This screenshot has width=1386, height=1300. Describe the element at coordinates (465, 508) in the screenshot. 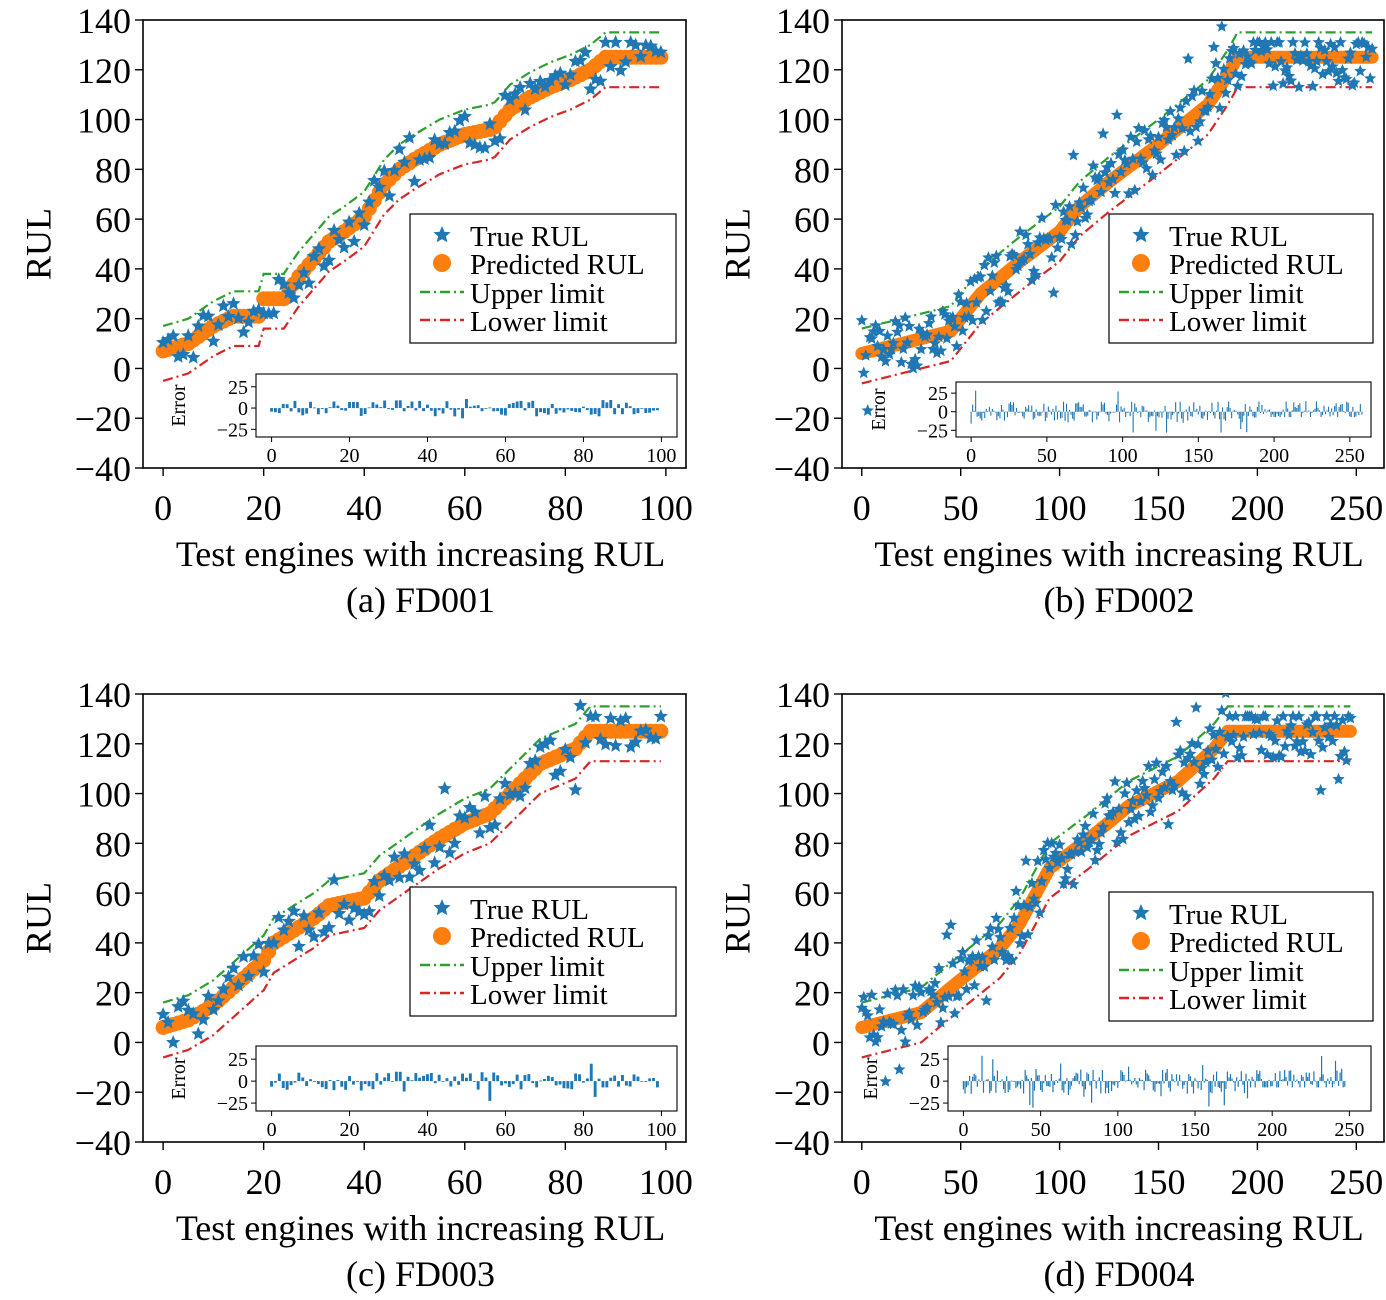

I see `x-tick-label: 60` at that location.